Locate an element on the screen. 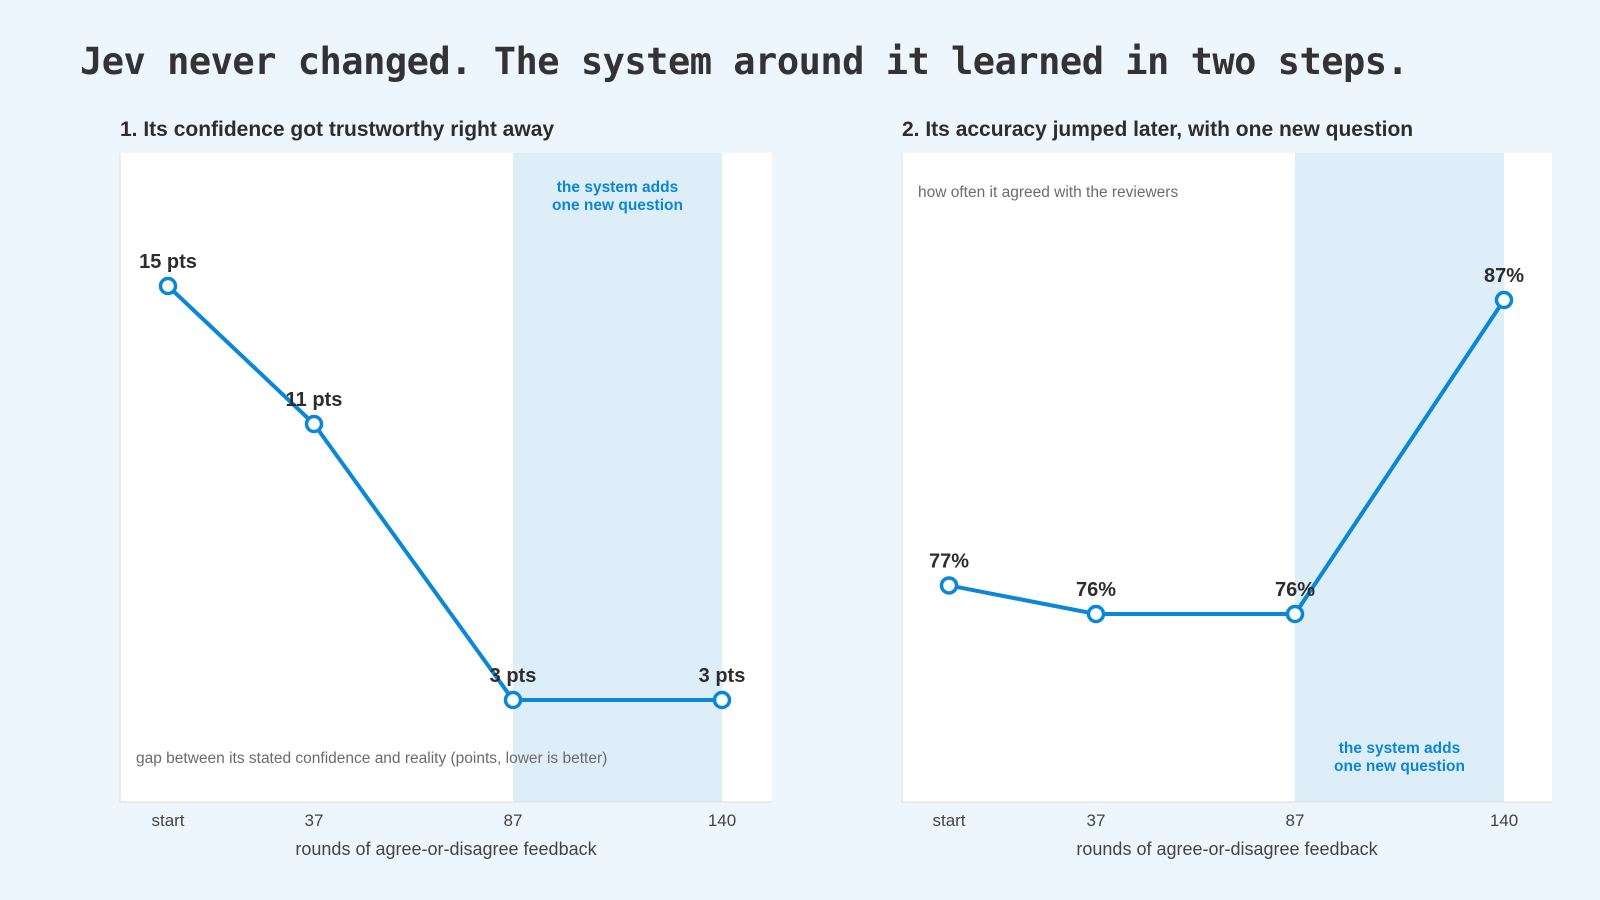  data-label: 15 pts is located at coordinates (168, 262).